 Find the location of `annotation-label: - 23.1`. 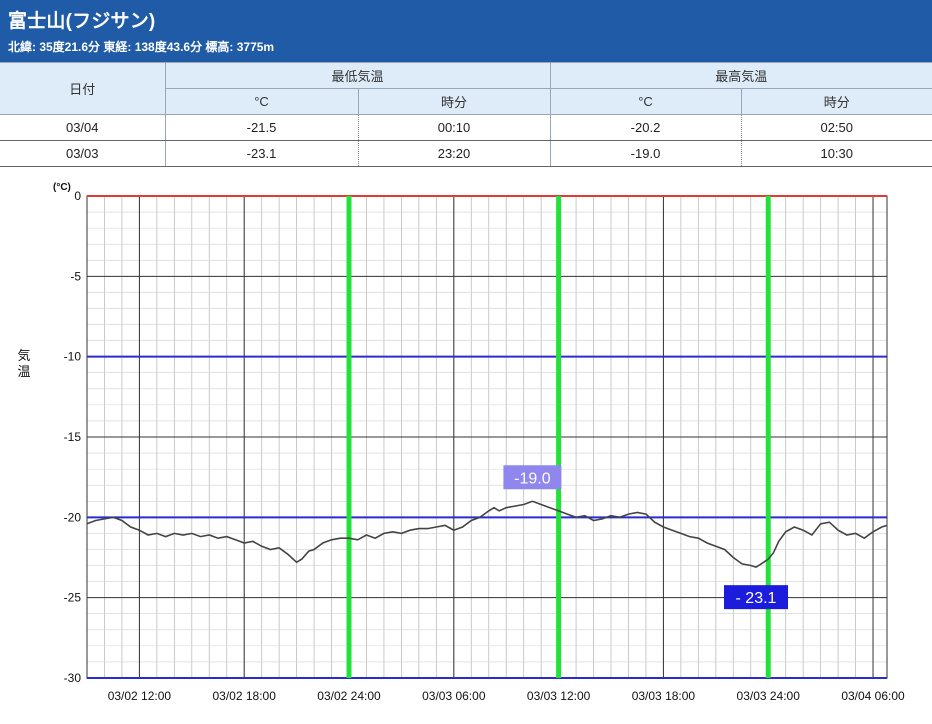

annotation-label: - 23.1 is located at coordinates (756, 598).